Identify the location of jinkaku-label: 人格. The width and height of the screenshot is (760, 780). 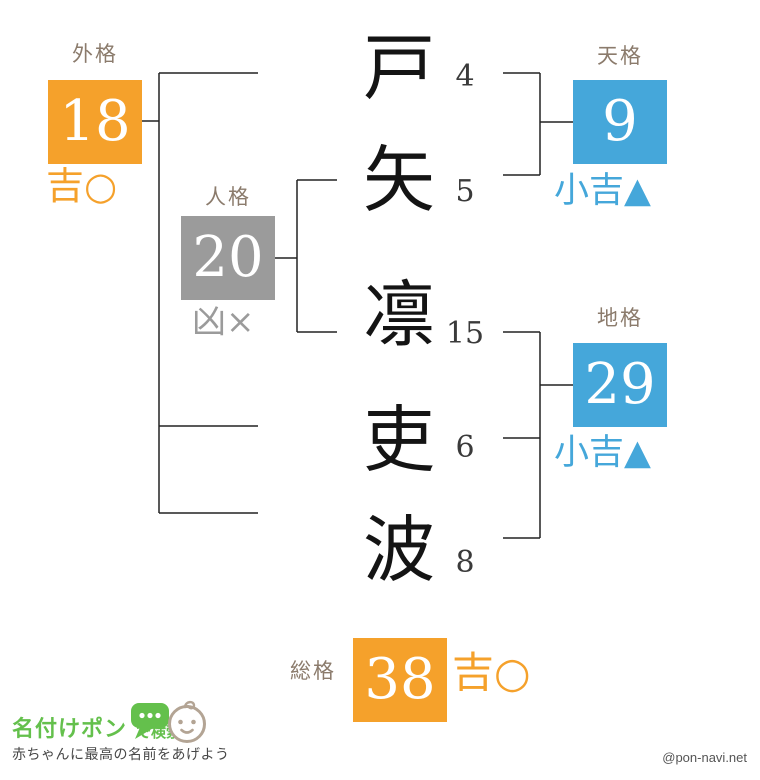
(228, 197).